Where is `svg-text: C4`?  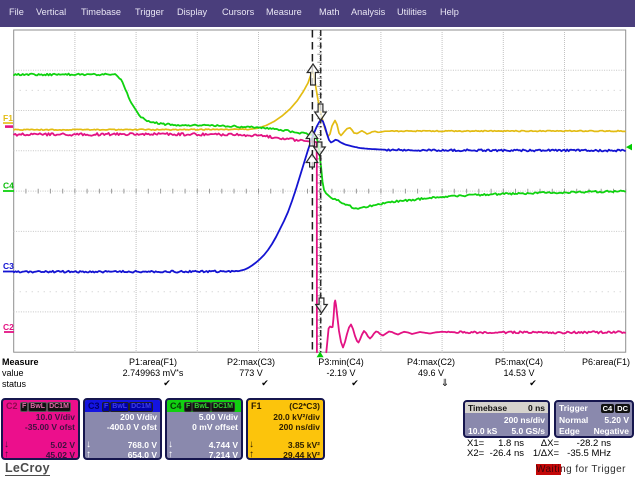
svg-text: C4 is located at coordinates (8, 186).